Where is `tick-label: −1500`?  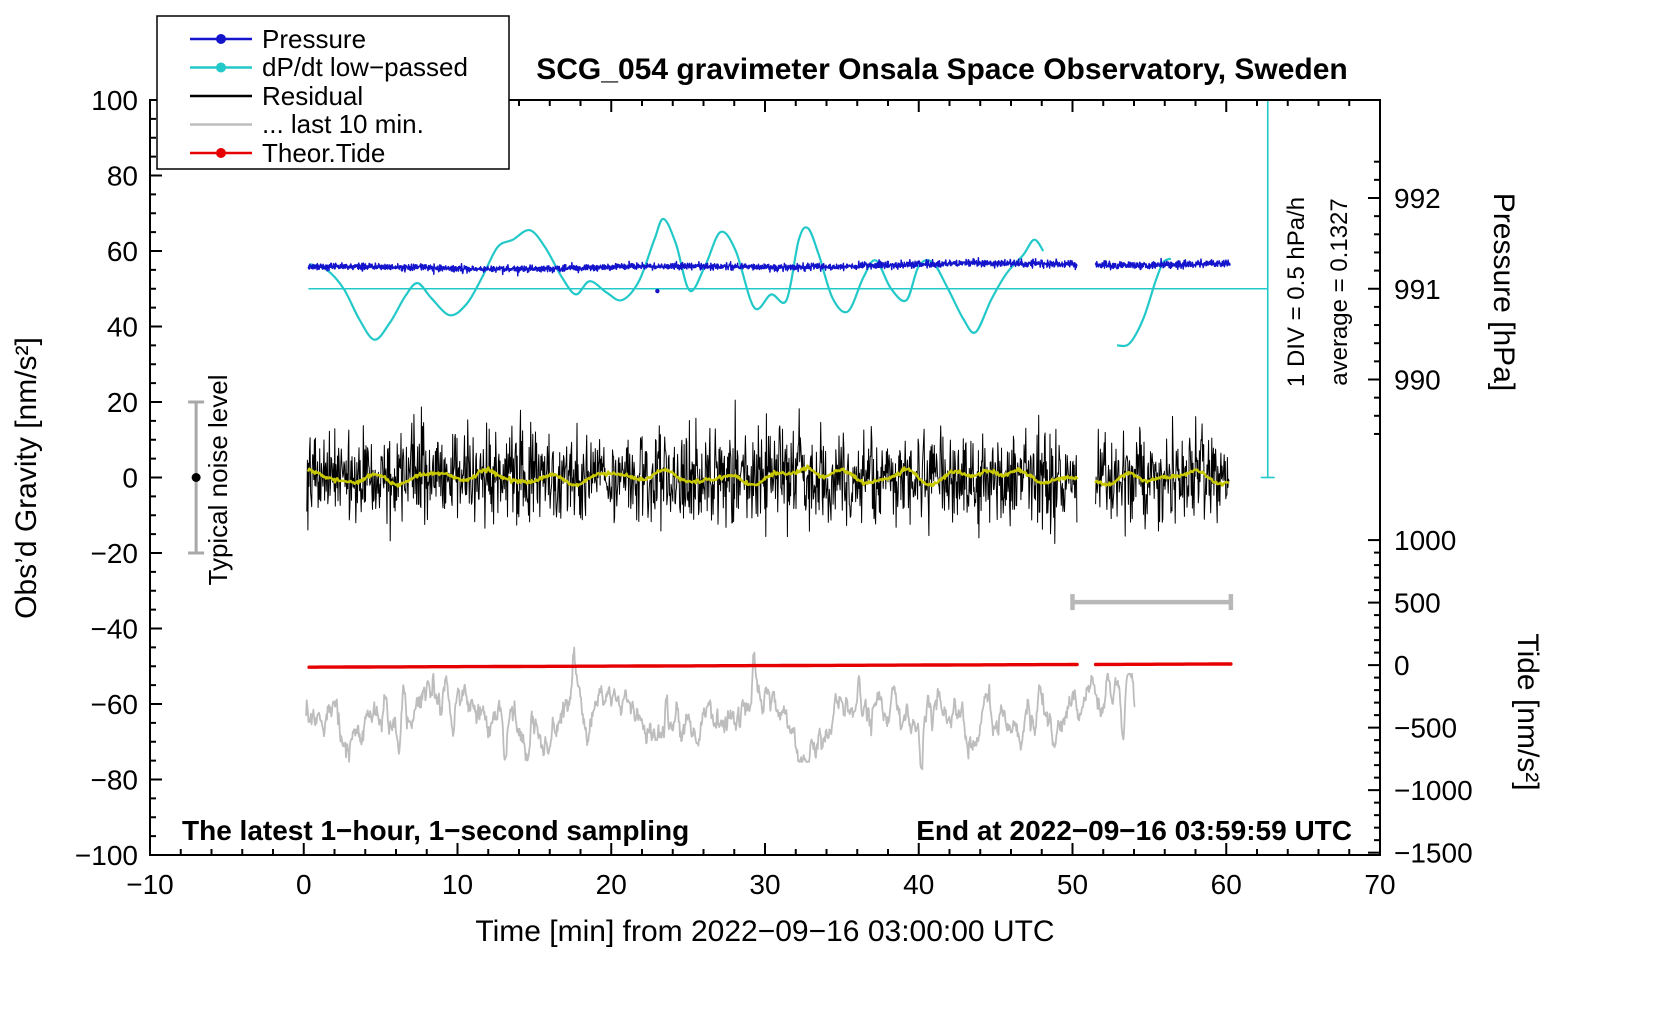
tick-label: −1500 is located at coordinates (1433, 853).